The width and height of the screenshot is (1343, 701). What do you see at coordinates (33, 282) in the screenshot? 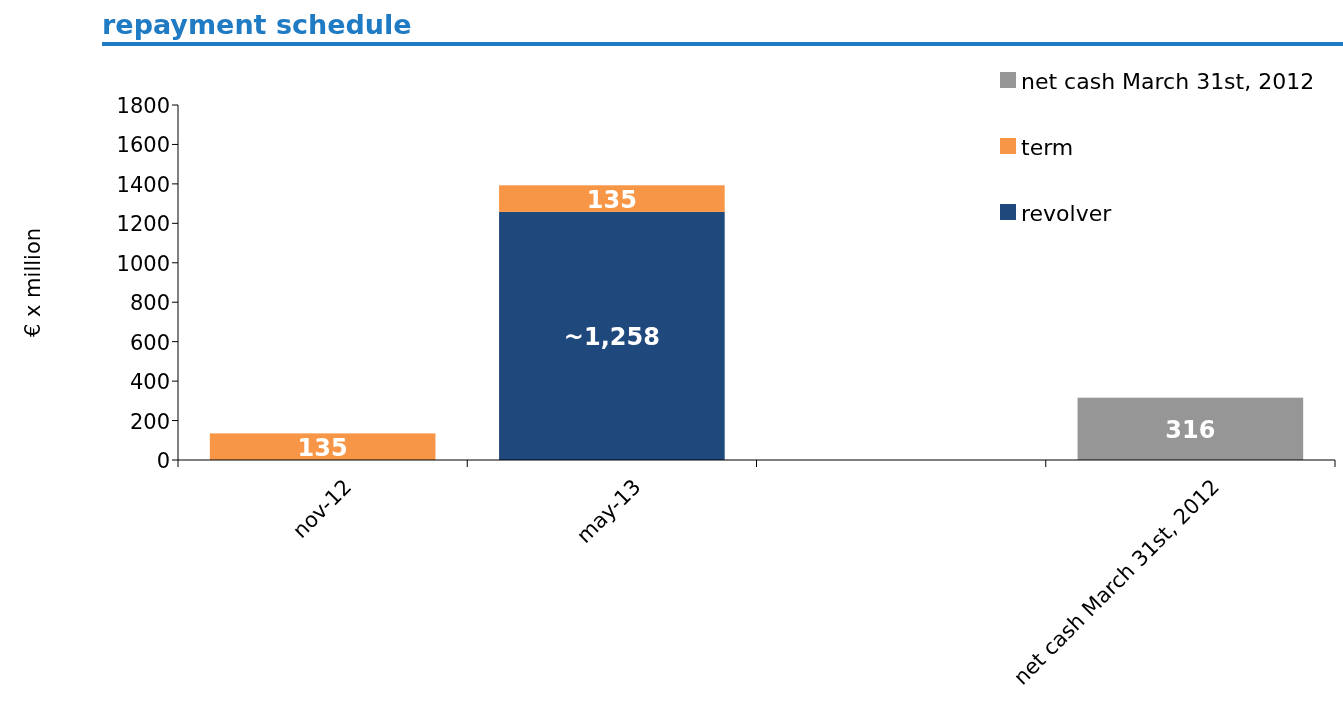
I see `y-axis-title: € x million` at bounding box center [33, 282].